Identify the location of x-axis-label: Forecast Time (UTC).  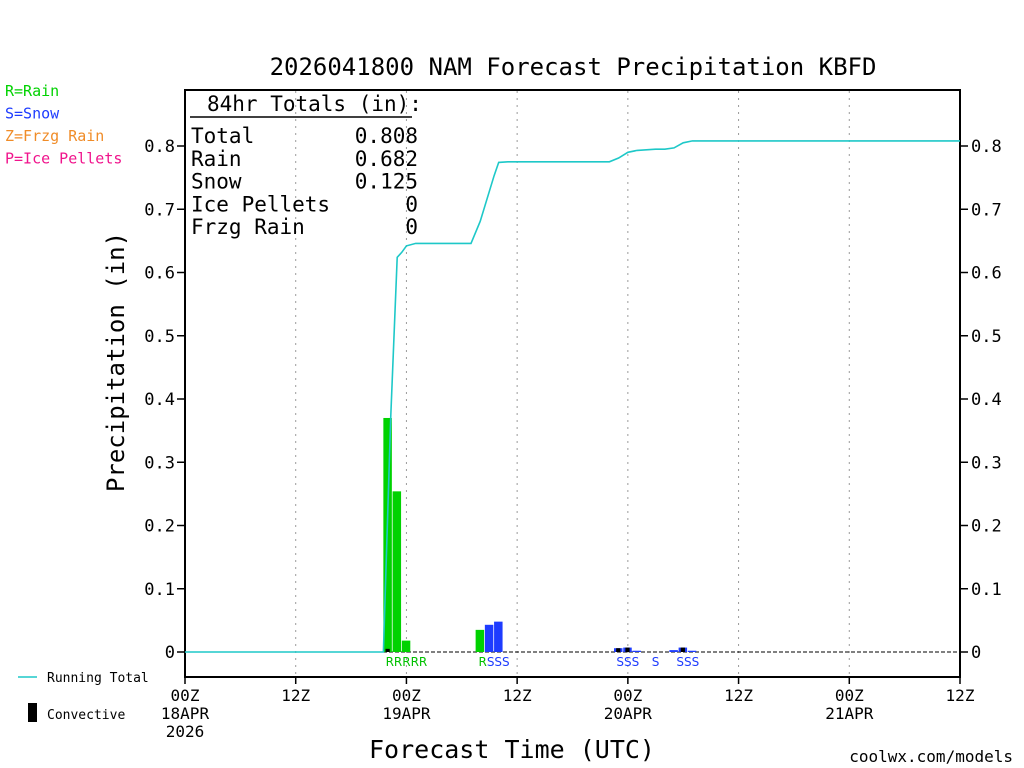
(512, 749).